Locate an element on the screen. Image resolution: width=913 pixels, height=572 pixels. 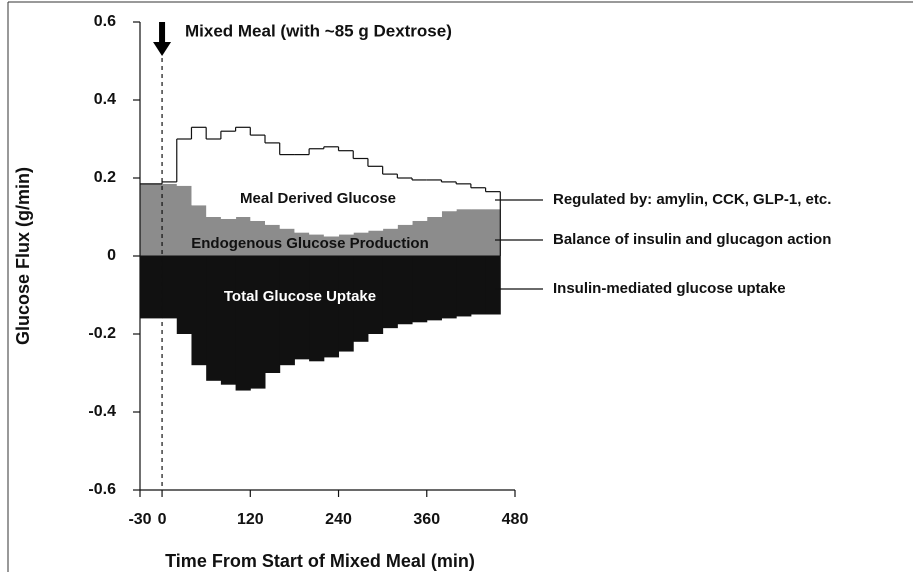
y-tick-label: -0.2 is located at coordinates (102, 333).